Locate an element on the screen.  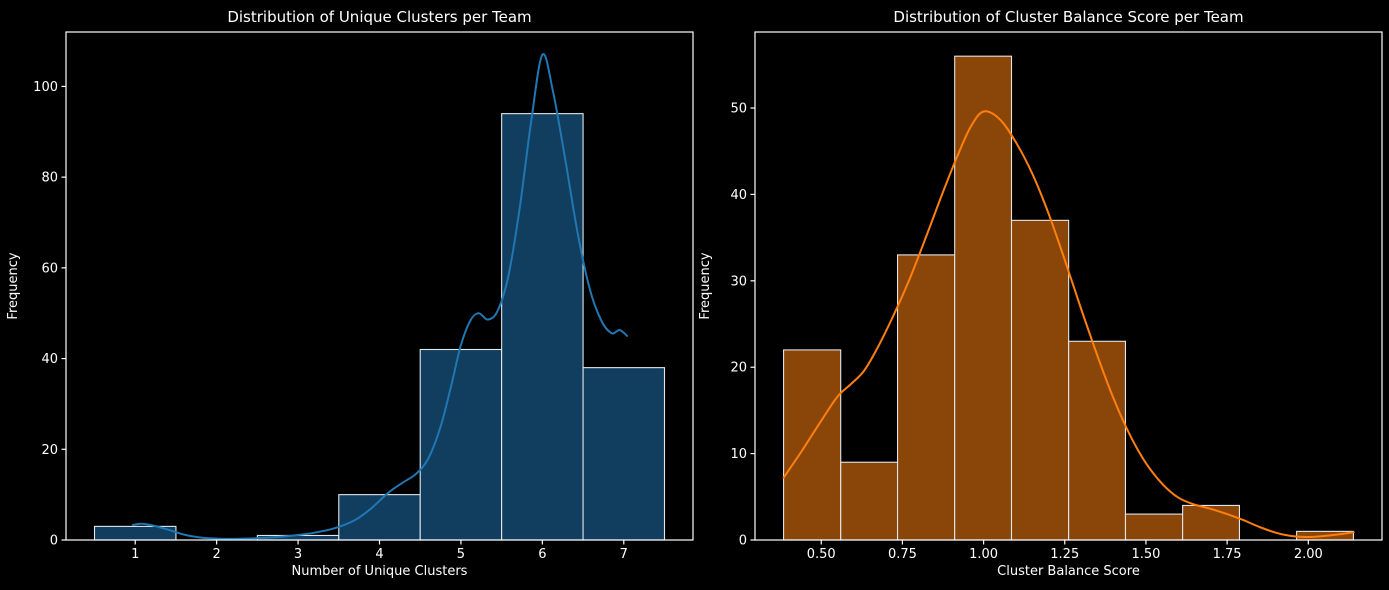
left-yaxis-label: Frequency is located at coordinates (13, 285).